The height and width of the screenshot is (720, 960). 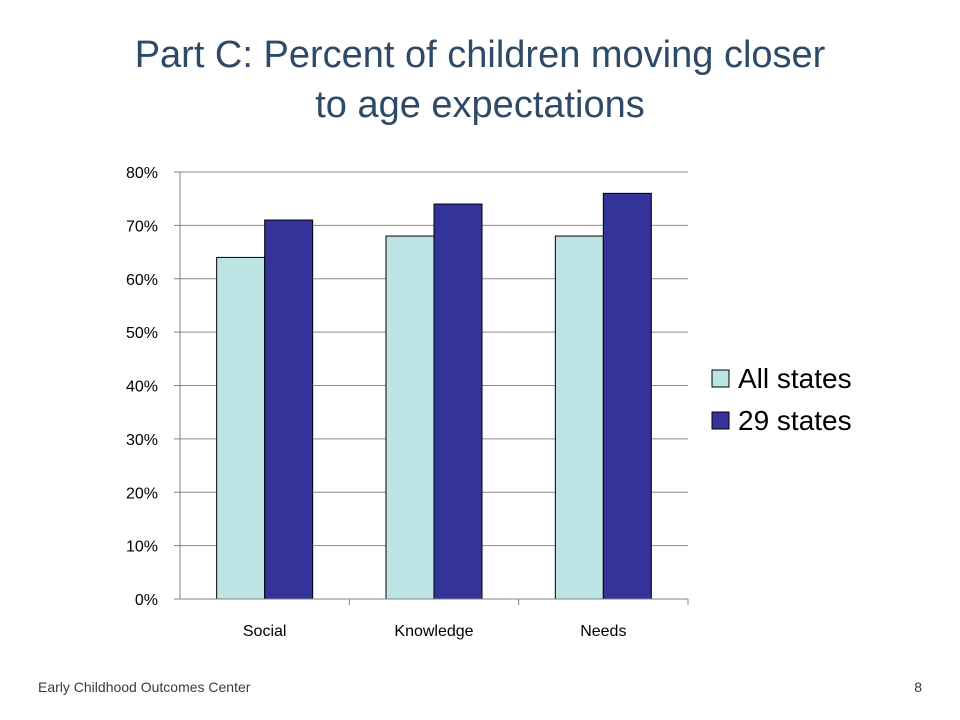 I want to click on y-tick-label: 10%, so click(x=142, y=547).